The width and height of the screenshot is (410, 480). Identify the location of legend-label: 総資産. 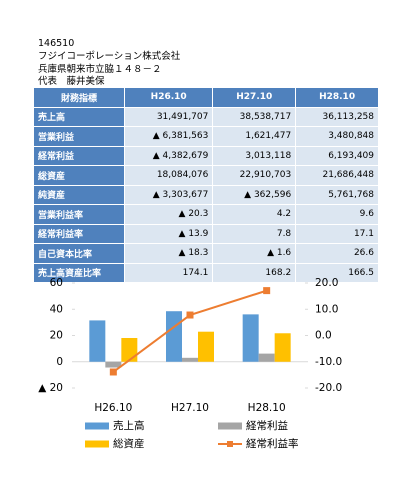
(129, 443).